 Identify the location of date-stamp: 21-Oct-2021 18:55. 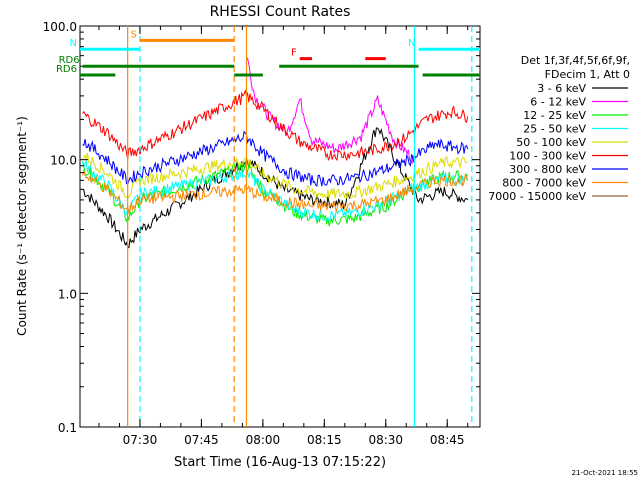
(605, 473).